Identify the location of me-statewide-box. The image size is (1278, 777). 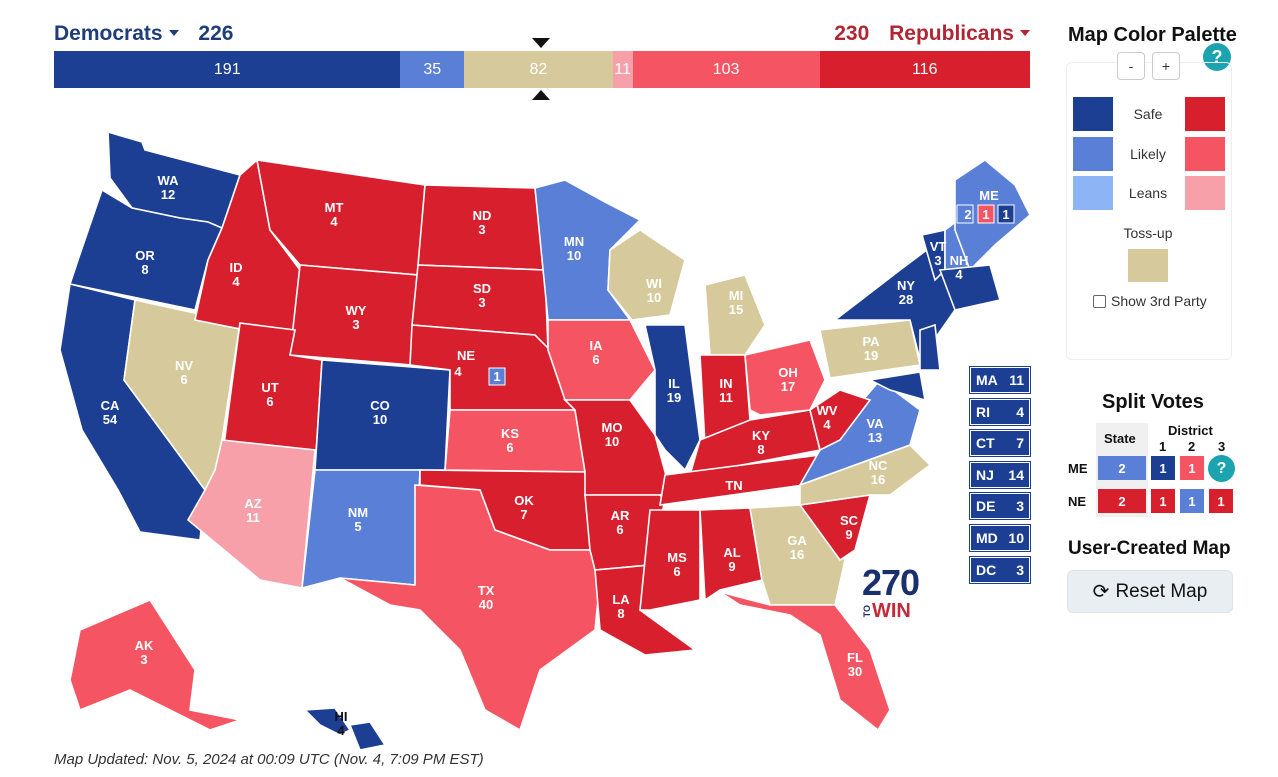
(965, 214).